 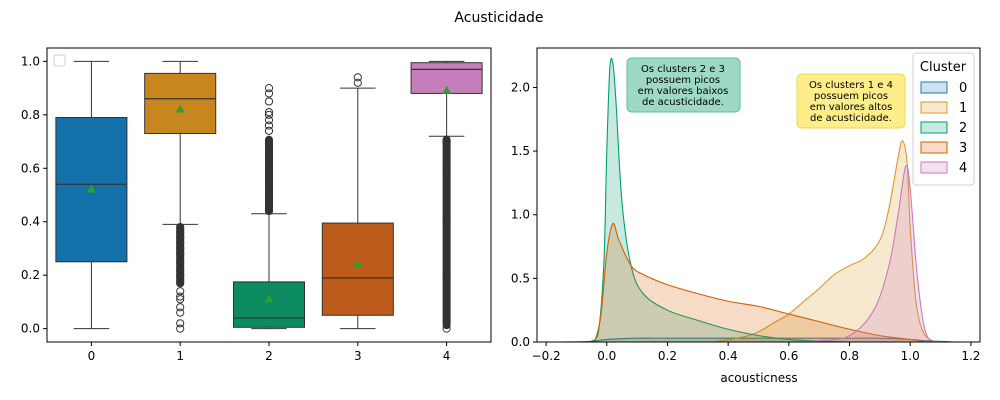 What do you see at coordinates (849, 356) in the screenshot?
I see `x-tick-label: 0.8` at bounding box center [849, 356].